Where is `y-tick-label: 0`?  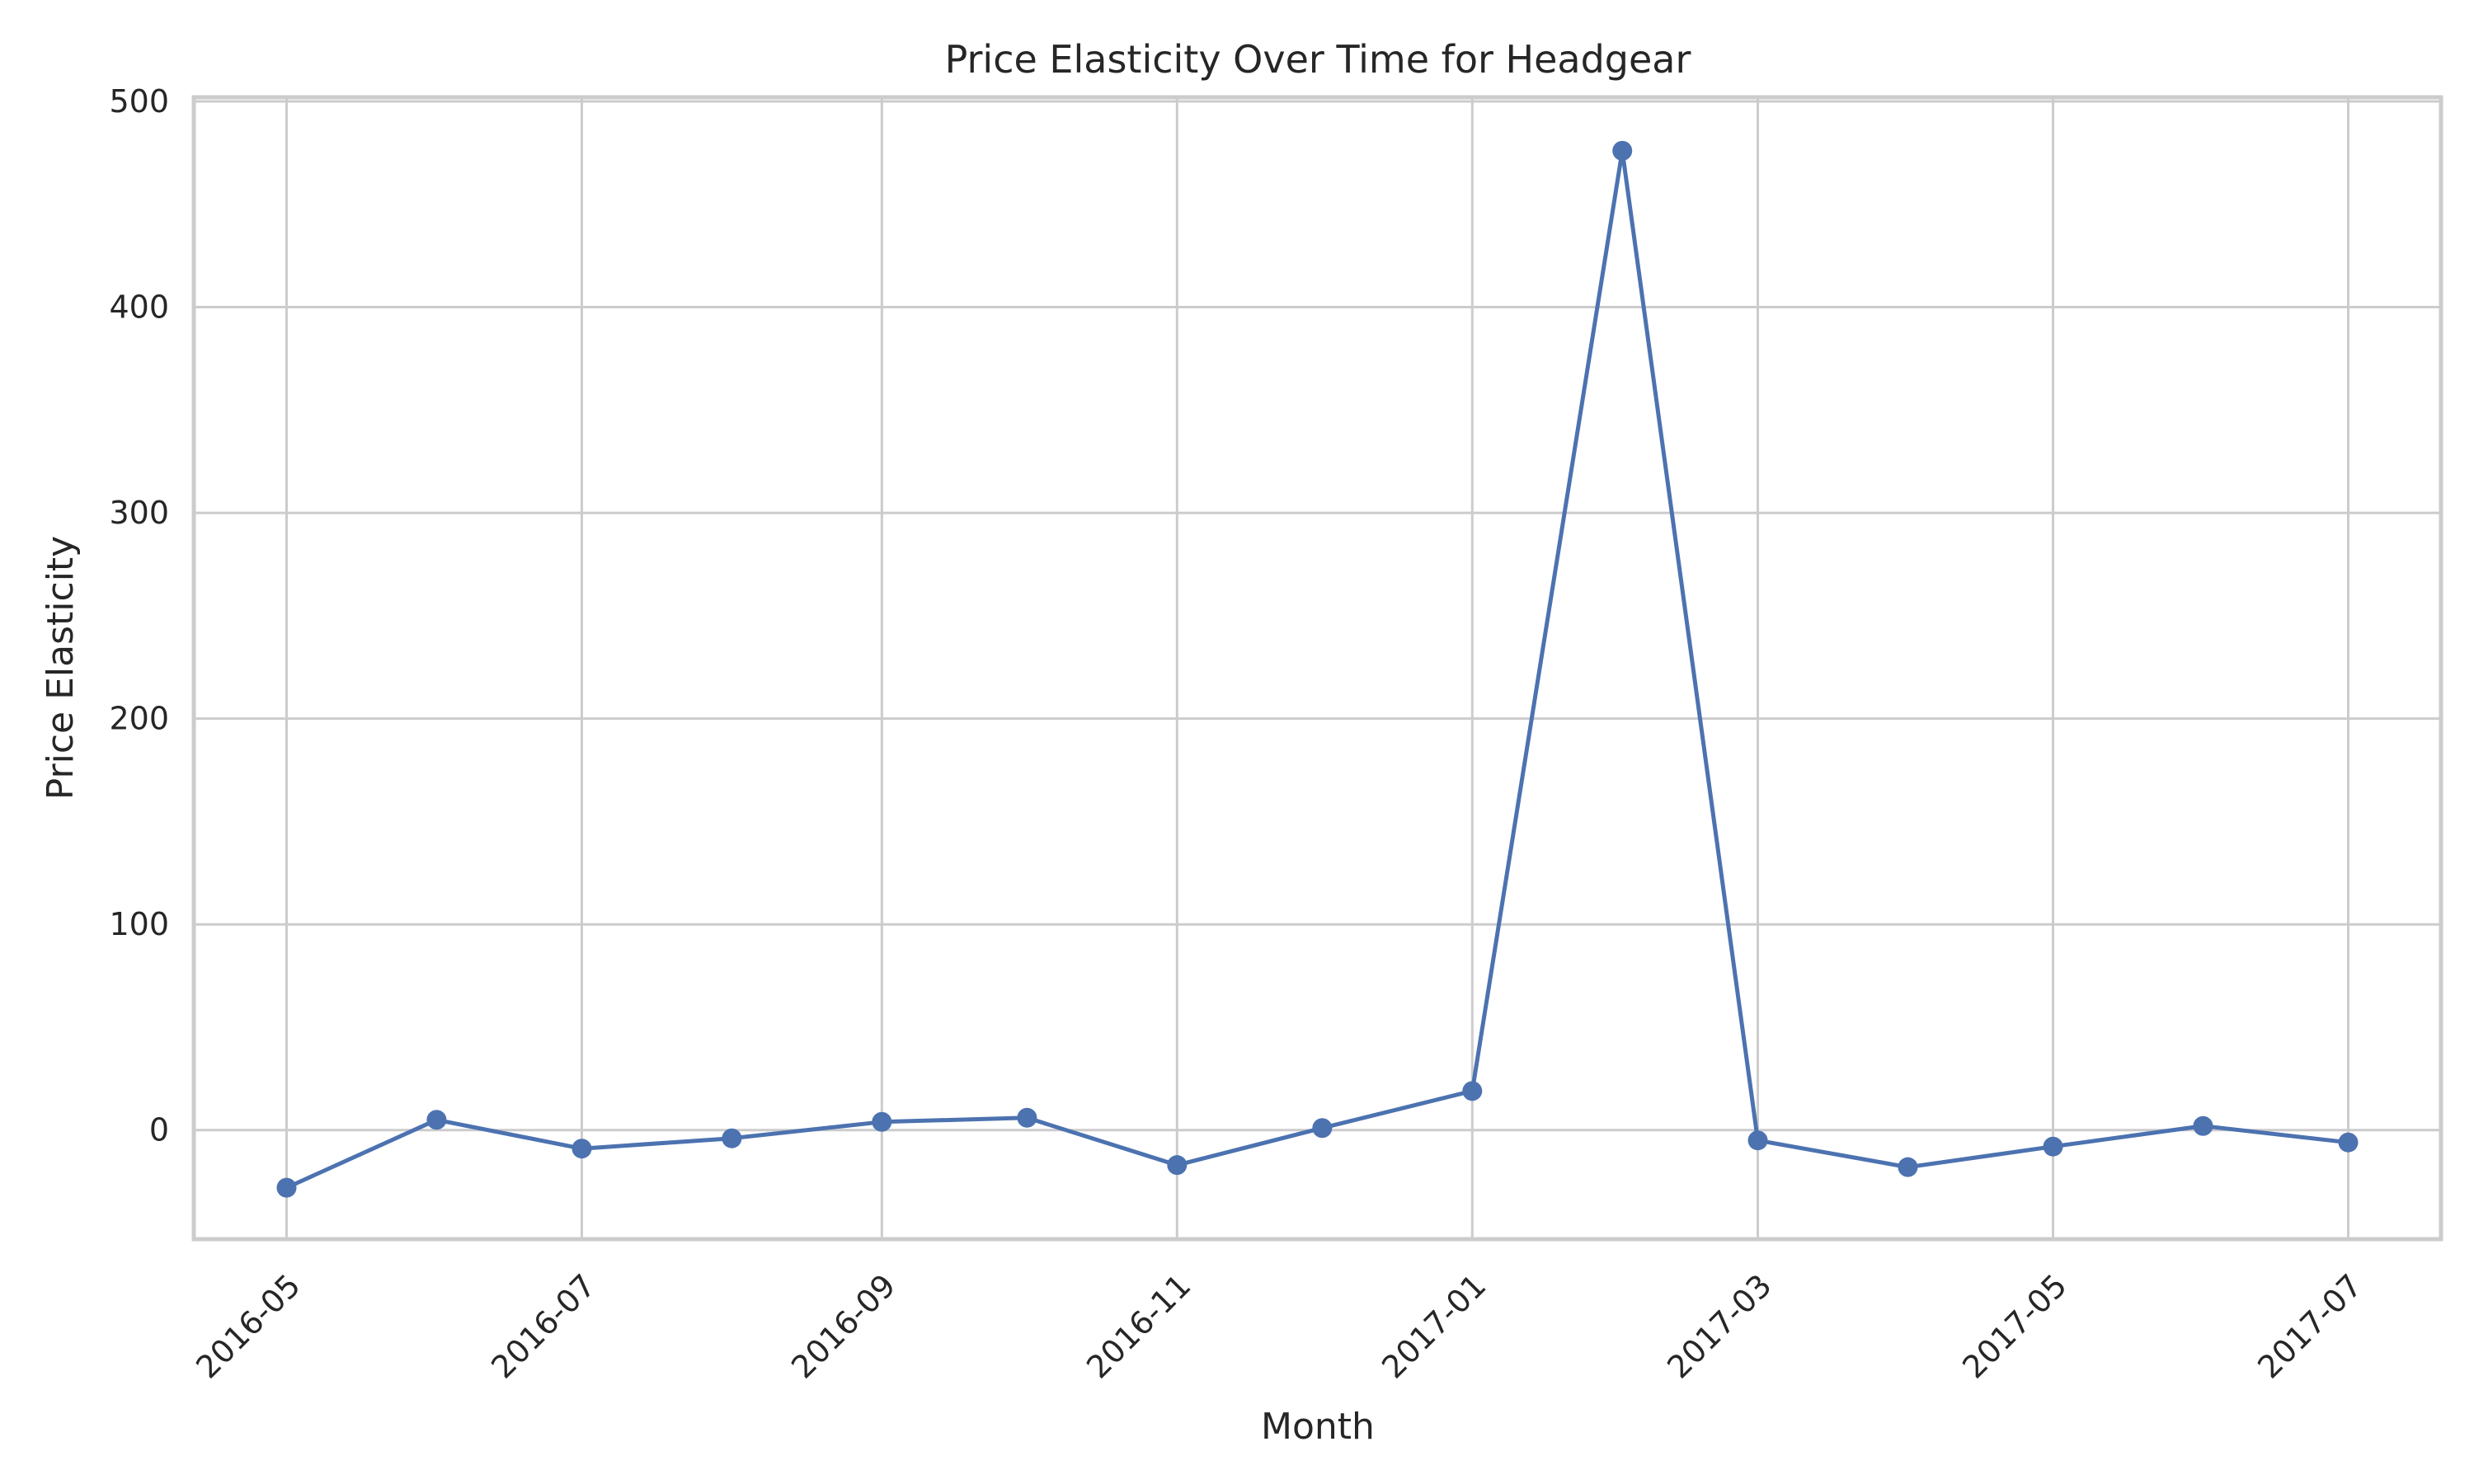
y-tick-label: 0 is located at coordinates (159, 1130).